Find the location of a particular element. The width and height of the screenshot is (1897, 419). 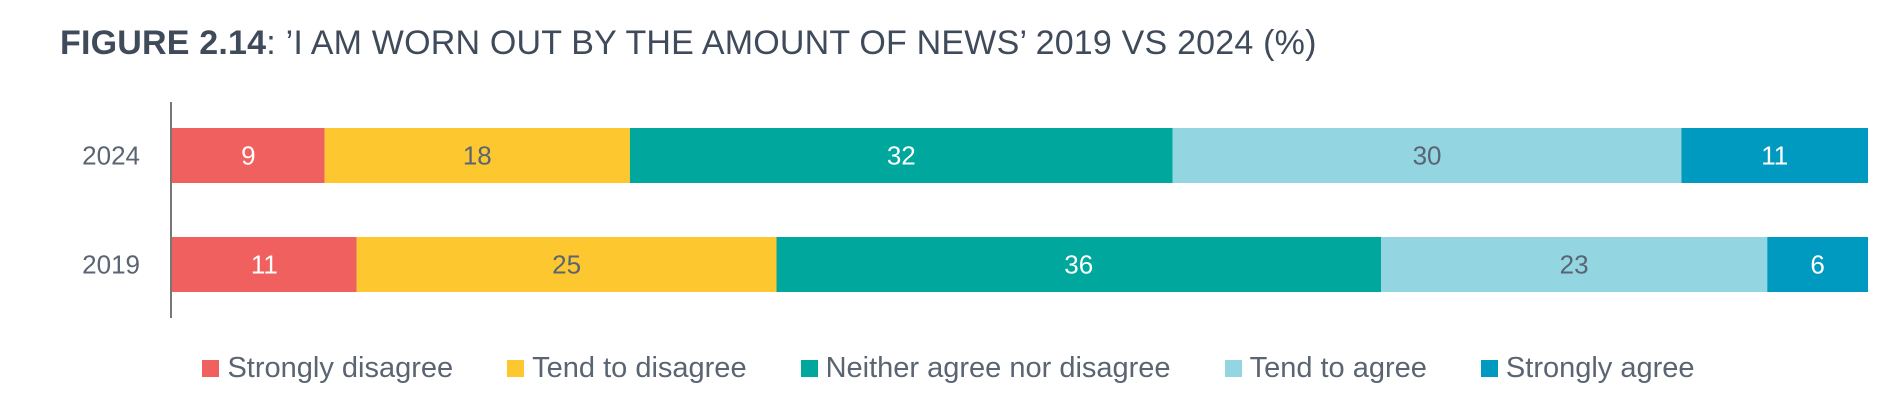

legend-label: Neither agree nor disagree is located at coordinates (998, 368).